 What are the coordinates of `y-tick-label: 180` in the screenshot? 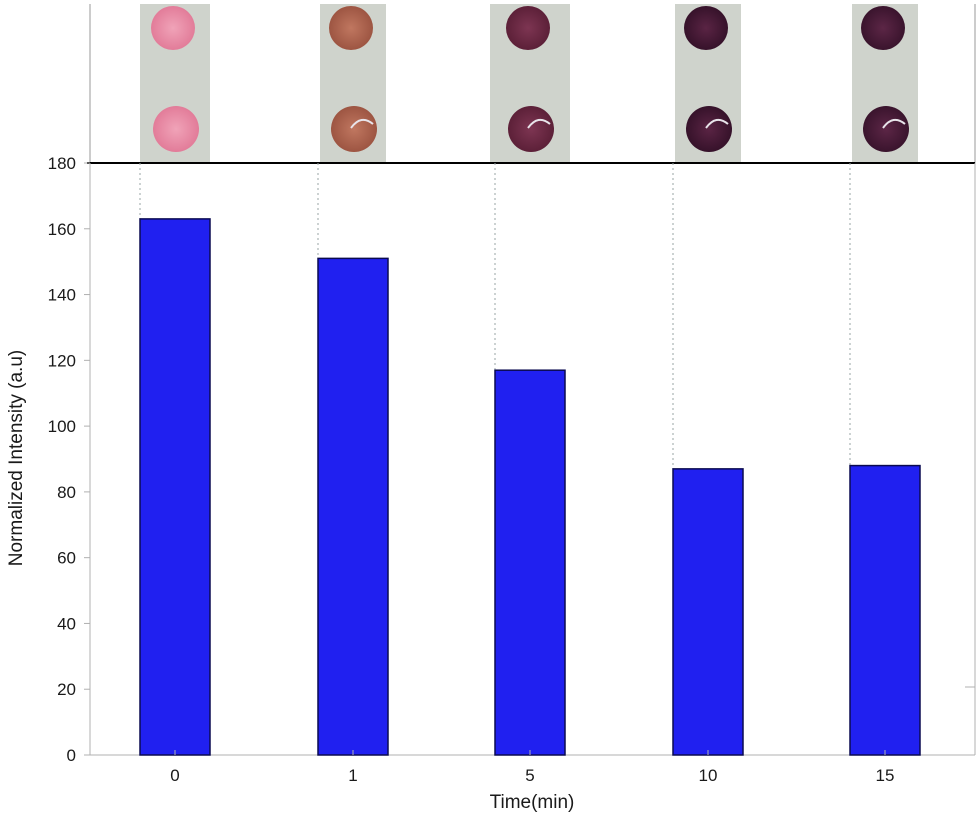 It's located at (62, 163).